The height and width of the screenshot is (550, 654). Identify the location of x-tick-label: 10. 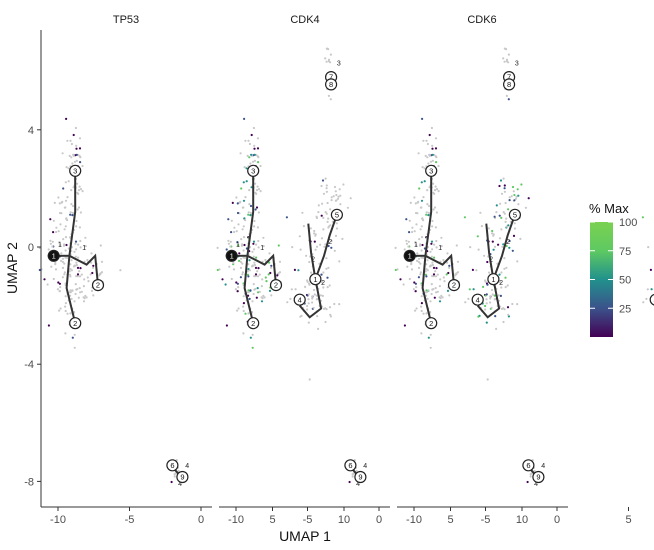
(344, 520).